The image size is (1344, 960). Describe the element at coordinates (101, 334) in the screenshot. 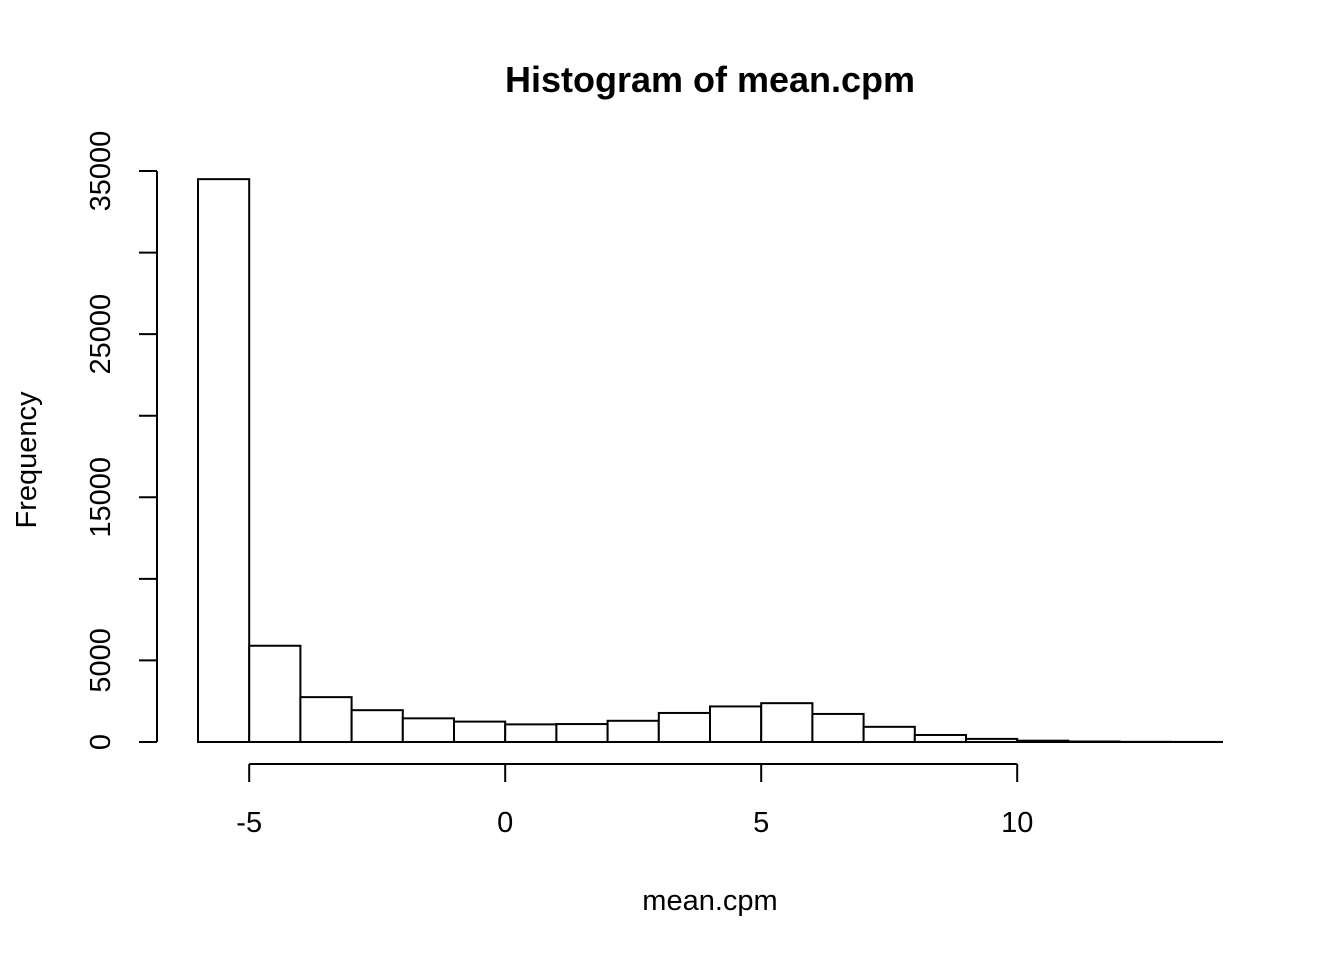

I see `y-tick-label-3: 25000` at that location.